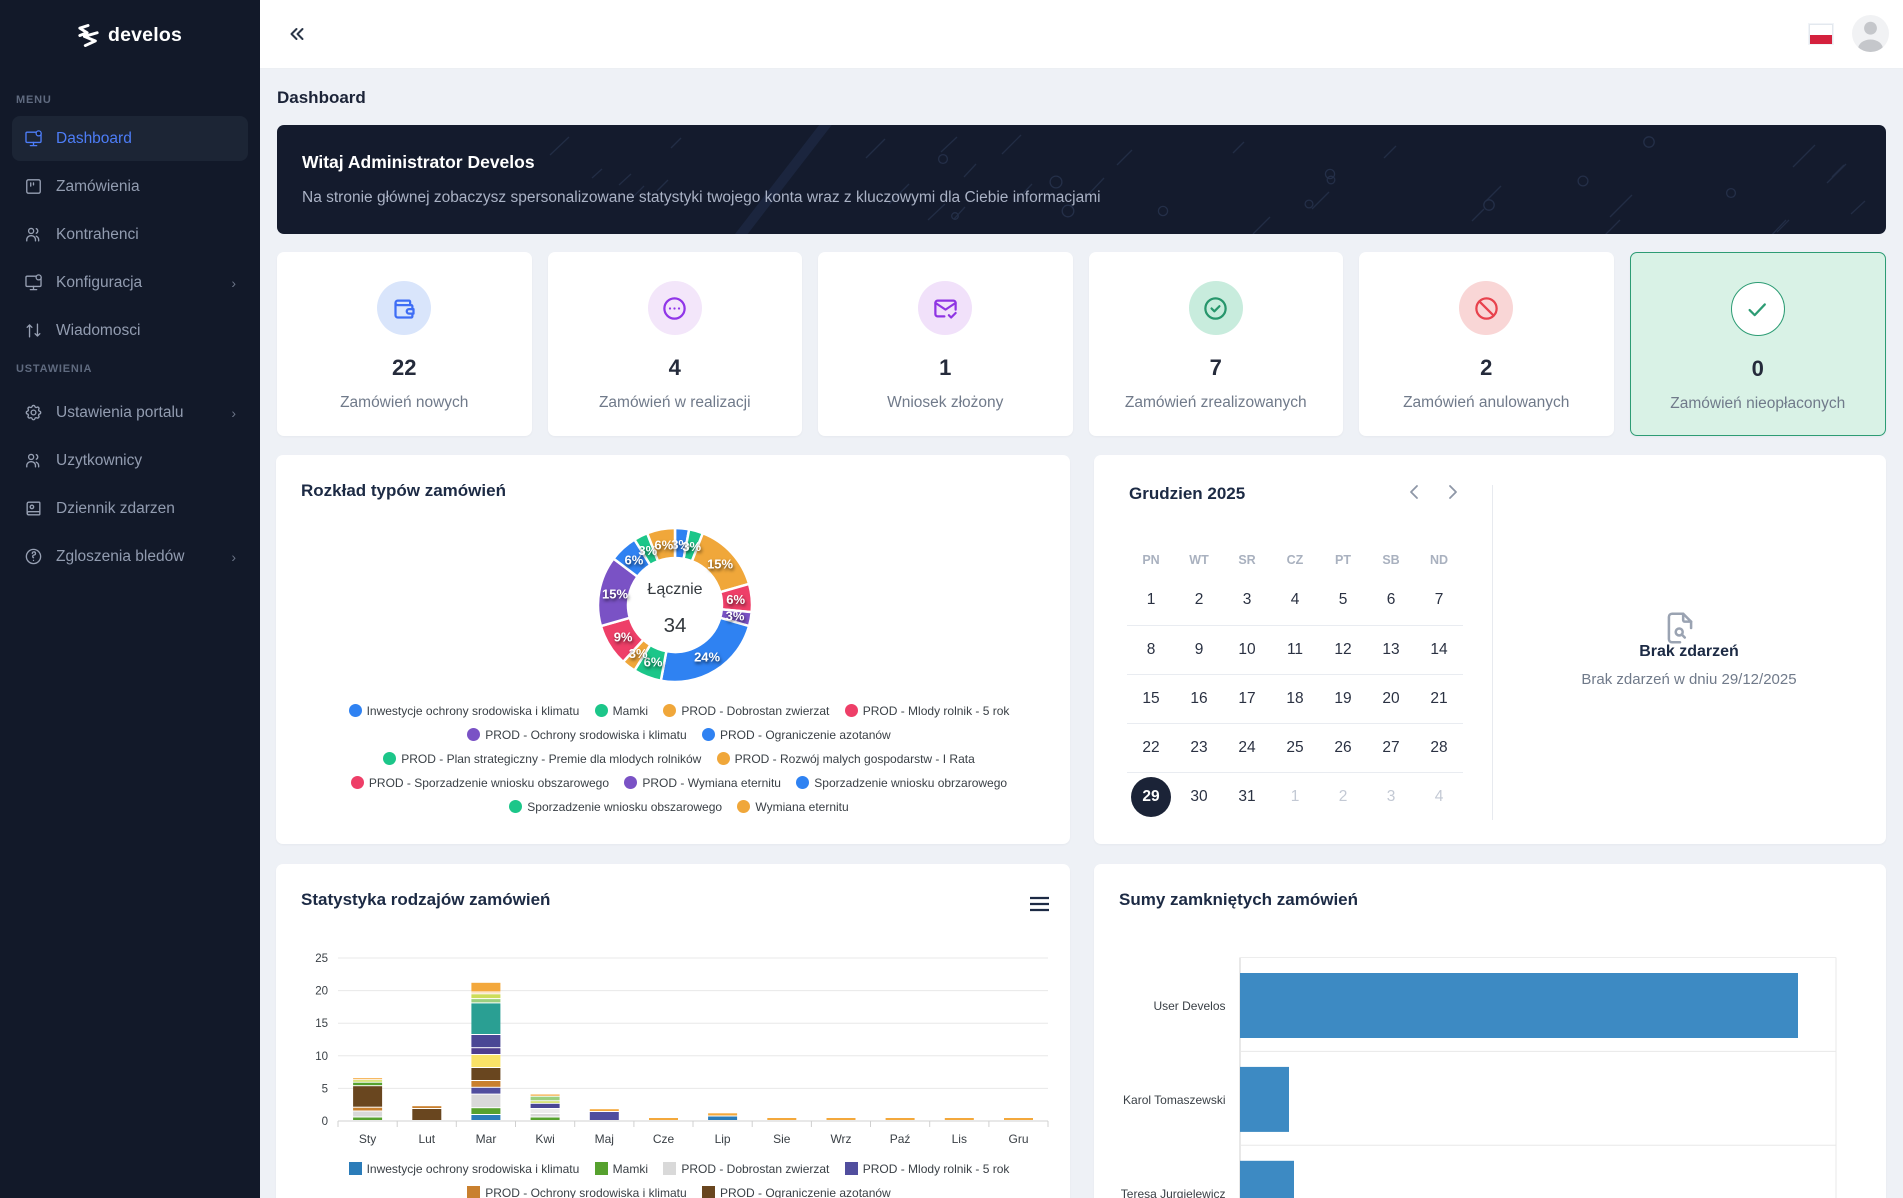  What do you see at coordinates (1189, 1006) in the screenshot?
I see `svg-text: User Develos` at bounding box center [1189, 1006].